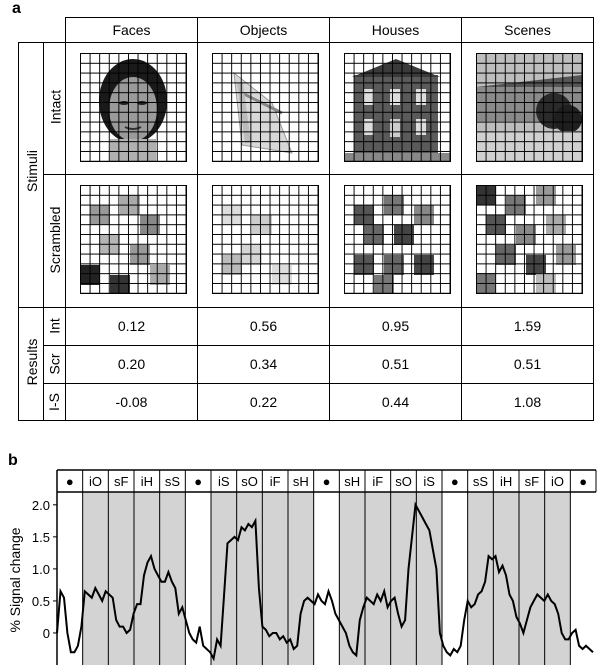 The height and width of the screenshot is (671, 600). I want to click on intact-faces-cell, so click(131, 108).